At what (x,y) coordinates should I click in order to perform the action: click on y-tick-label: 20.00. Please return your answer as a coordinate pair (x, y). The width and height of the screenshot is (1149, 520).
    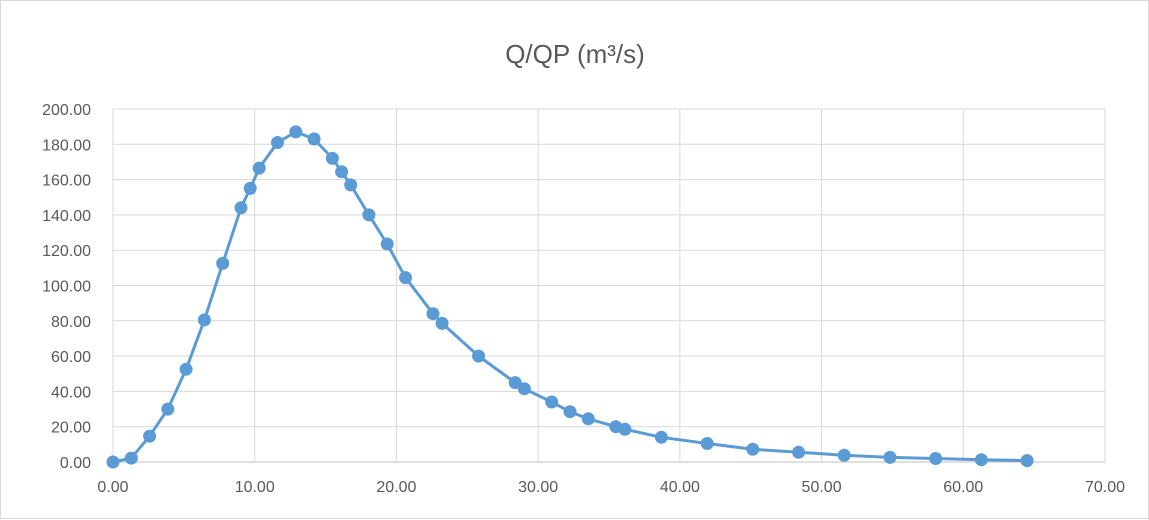
    Looking at the image, I should click on (71, 428).